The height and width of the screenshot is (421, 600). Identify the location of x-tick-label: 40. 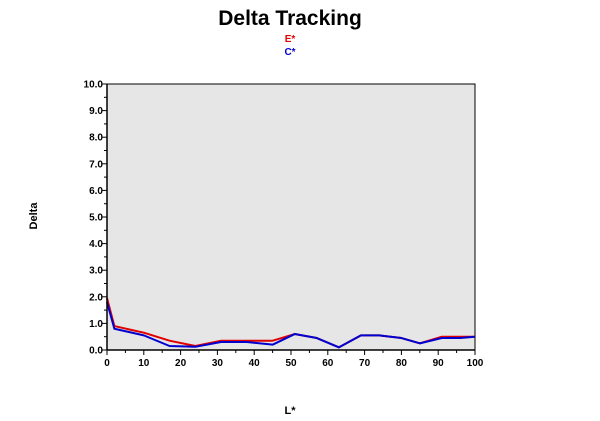
(255, 363).